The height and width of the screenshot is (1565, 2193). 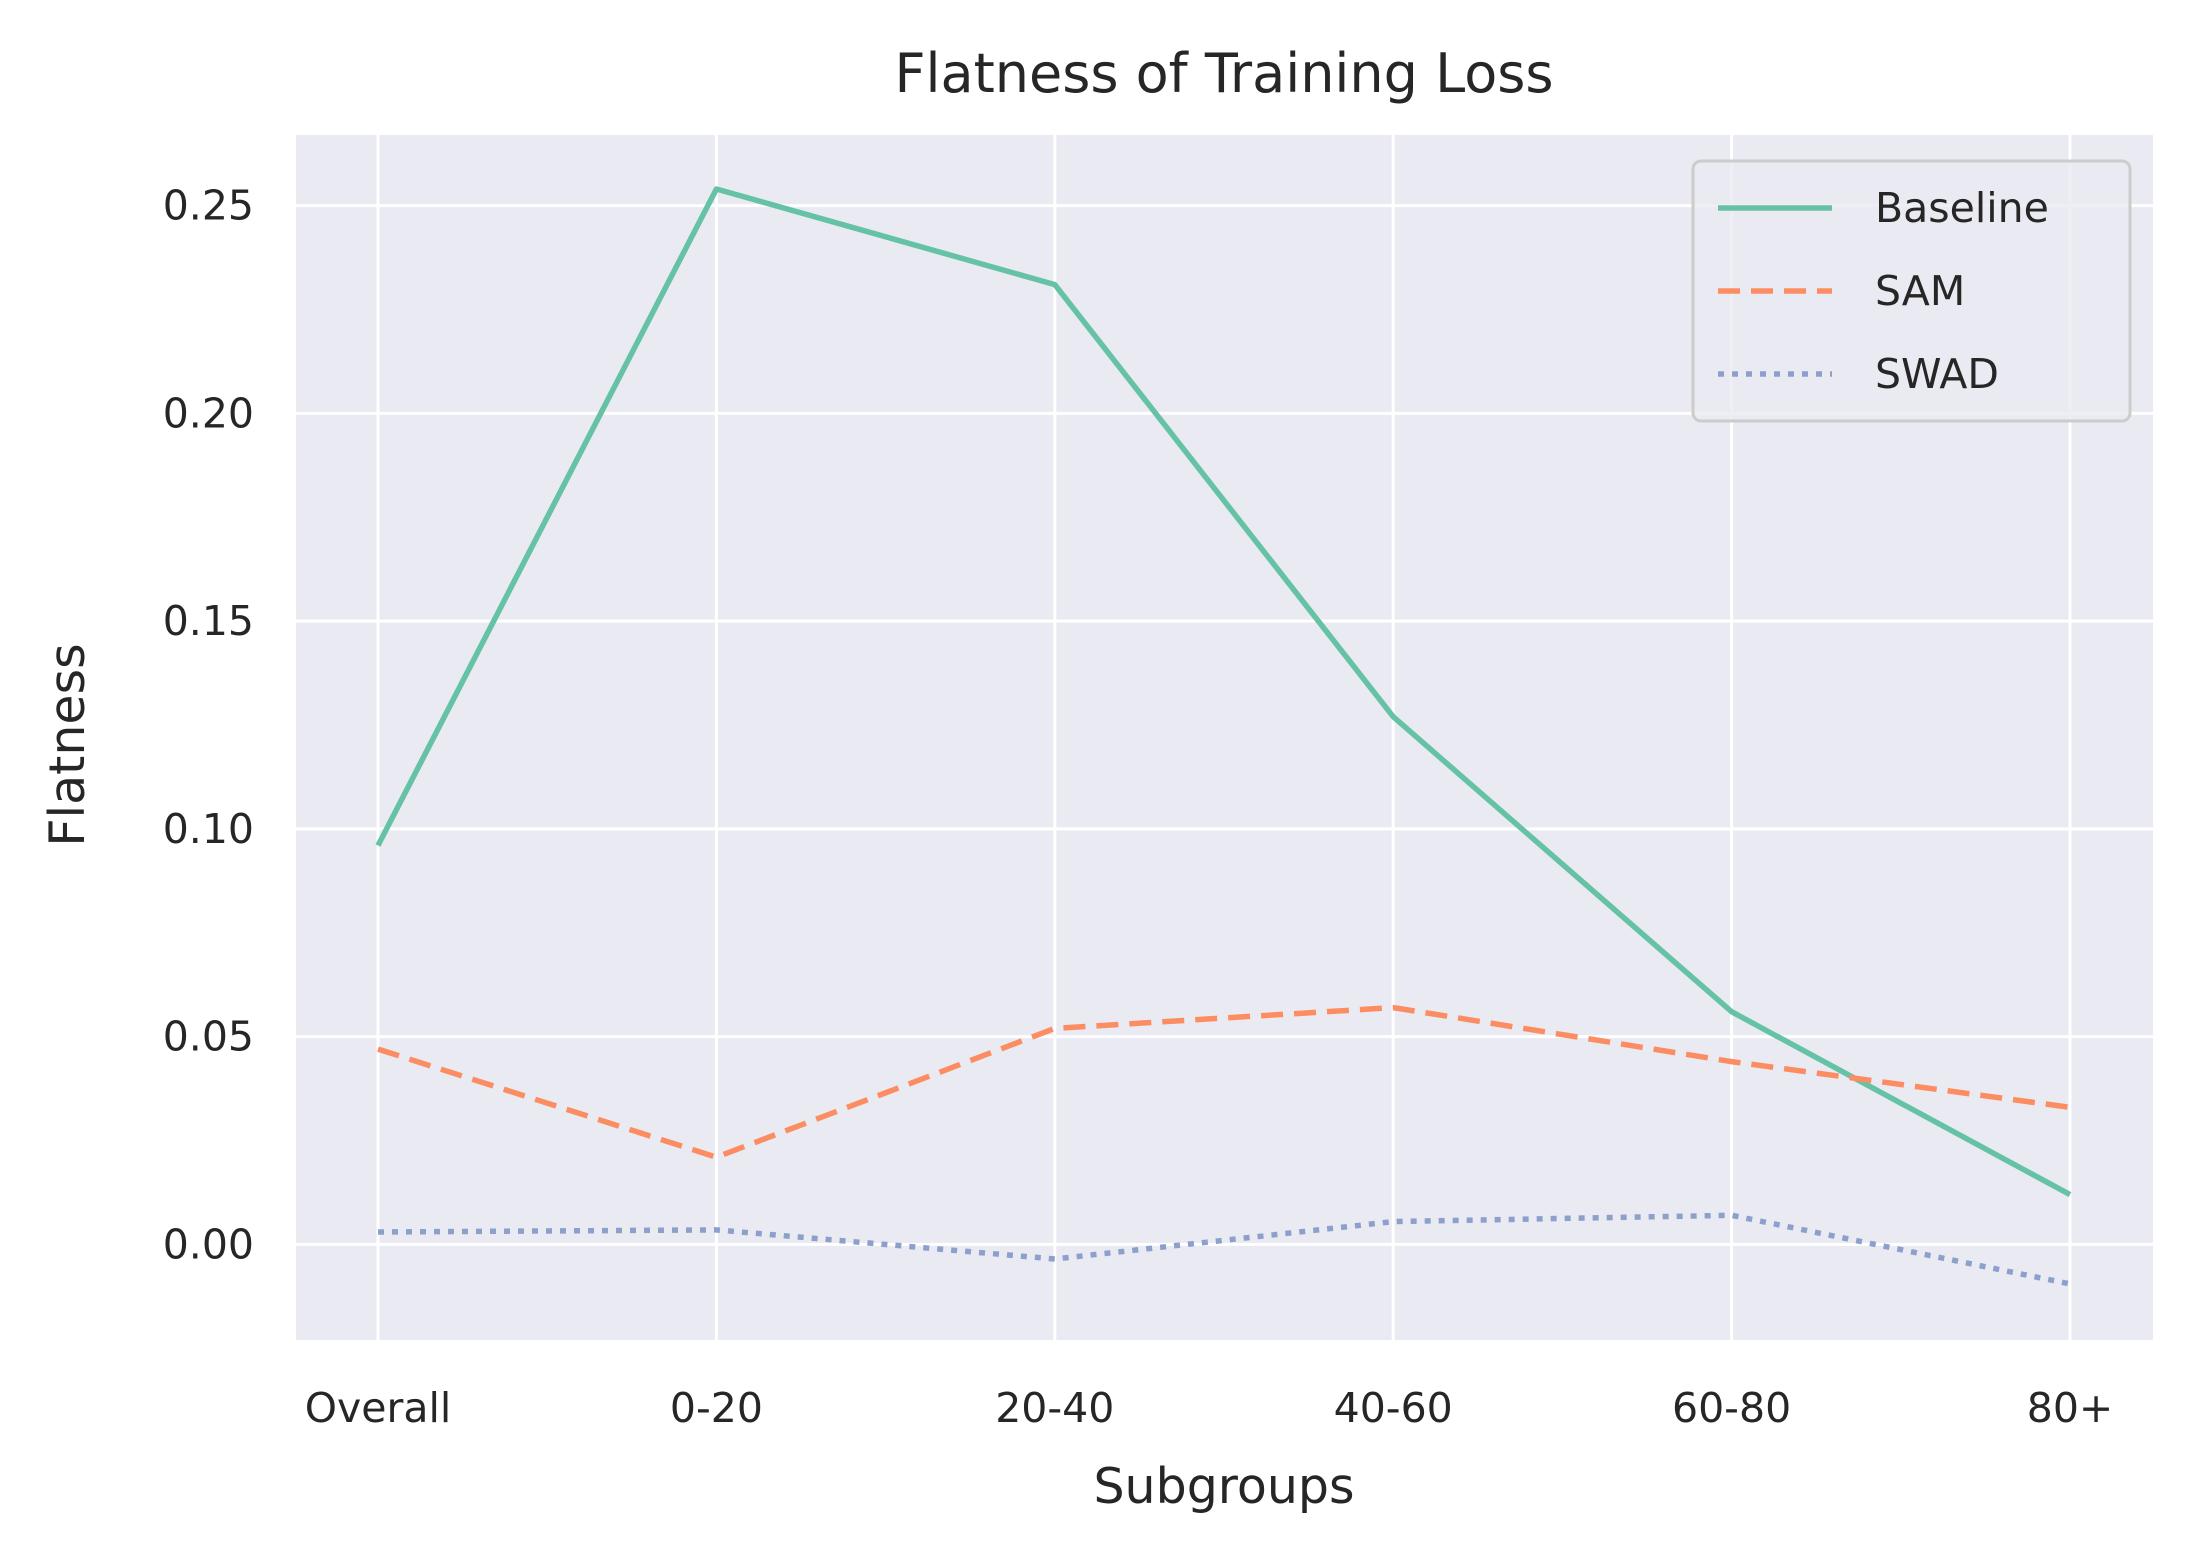 What do you see at coordinates (1209, 1408) in the screenshot?
I see `x-tick-labels: Overall 0-20 20-40 40-60 60-80 80+` at bounding box center [1209, 1408].